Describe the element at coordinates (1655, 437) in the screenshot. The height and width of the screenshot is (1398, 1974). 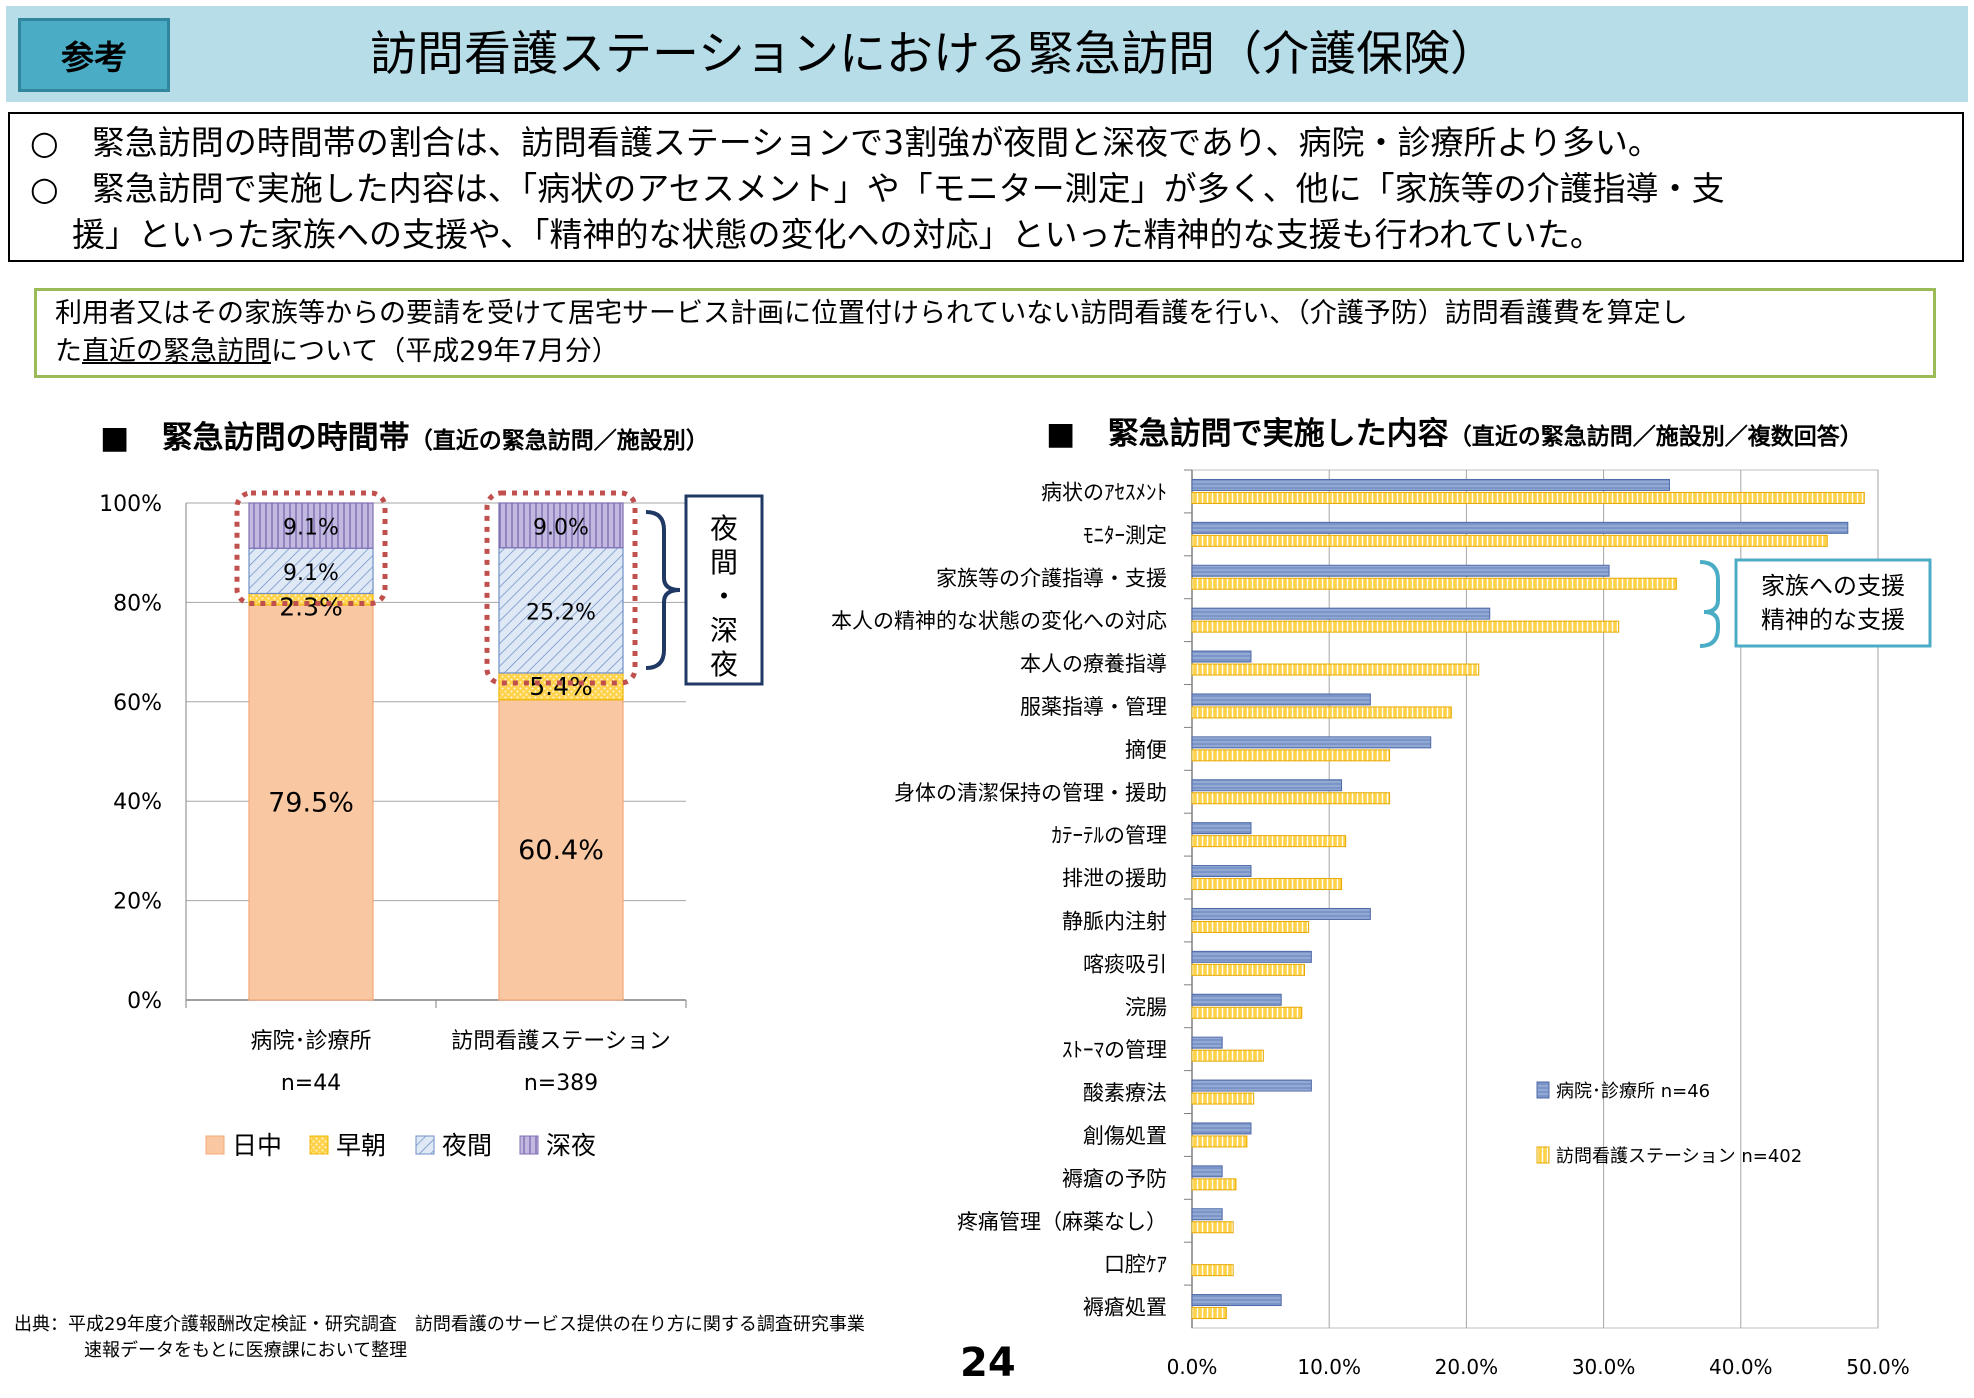
I see `right-section-subtitle: （直近の緊急訪問／施設別／複数回答）` at that location.